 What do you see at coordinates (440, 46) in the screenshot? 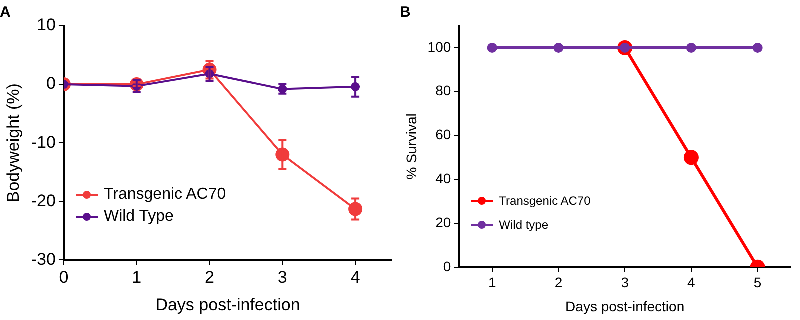
I see `y-tick-label: 100` at bounding box center [440, 46].